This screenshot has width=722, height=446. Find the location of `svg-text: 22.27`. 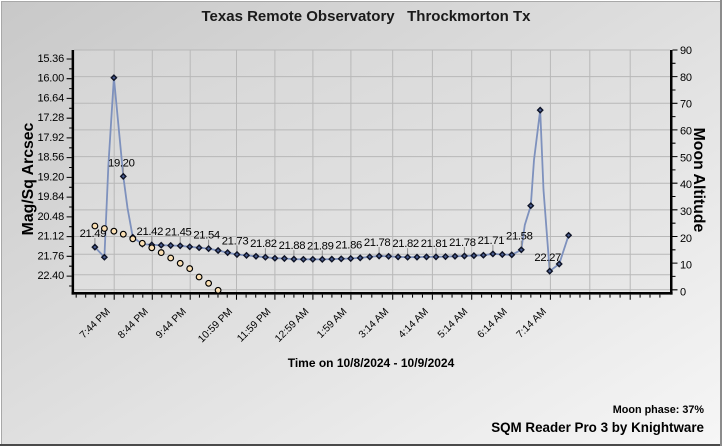

svg-text: 22.27 is located at coordinates (547, 258).